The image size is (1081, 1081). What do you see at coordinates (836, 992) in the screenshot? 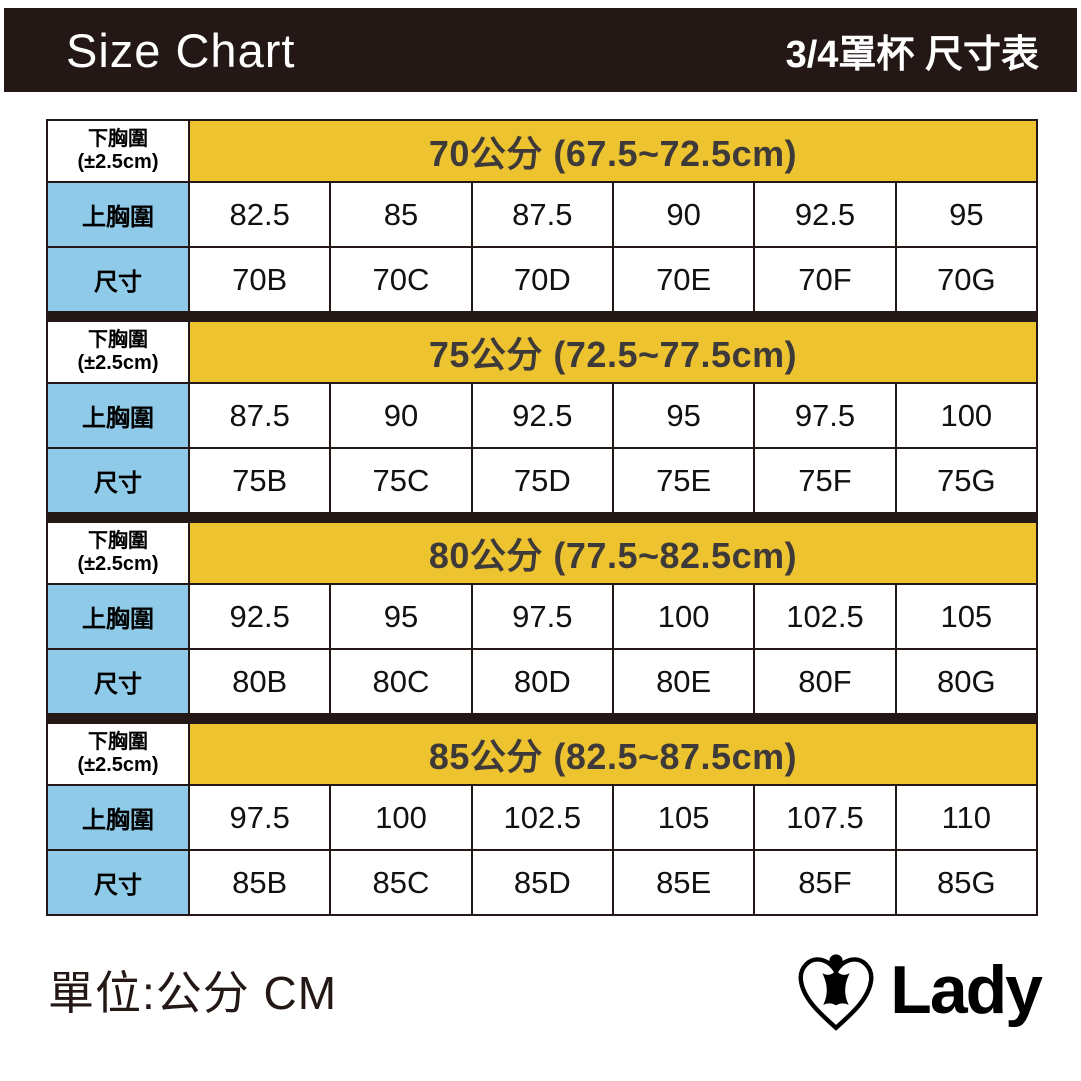
I see `heart-lady-icon` at bounding box center [836, 992].